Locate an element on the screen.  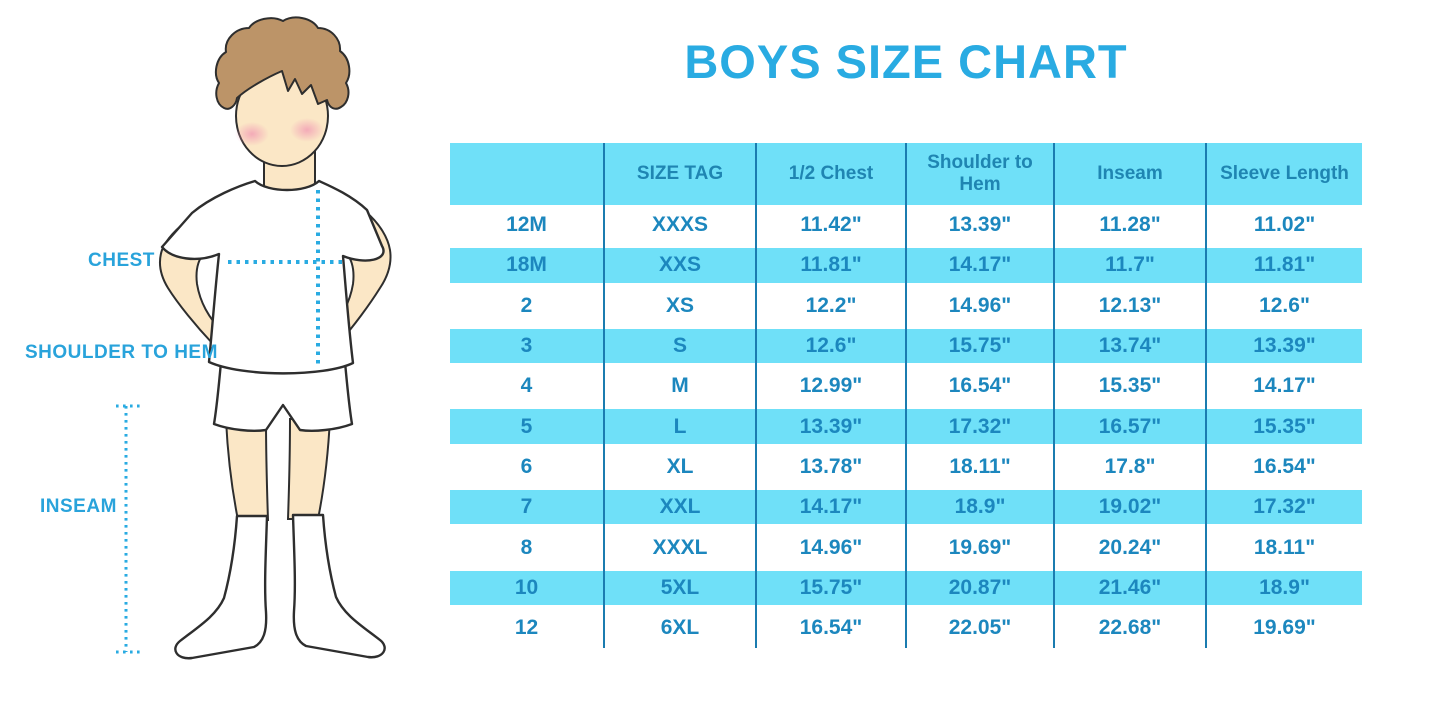
left-sock is located at coordinates (221, 587).